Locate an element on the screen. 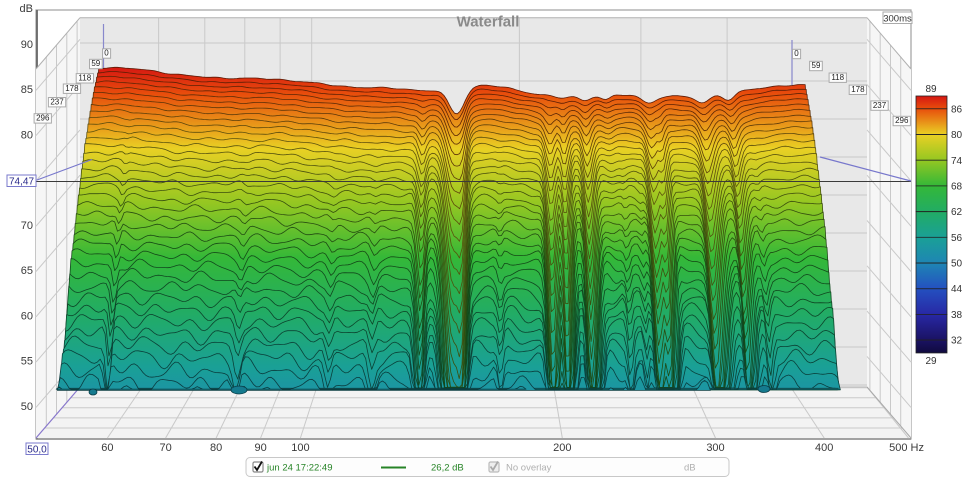 This screenshot has width=975, height=484. svg-text: 86 is located at coordinates (957, 109).